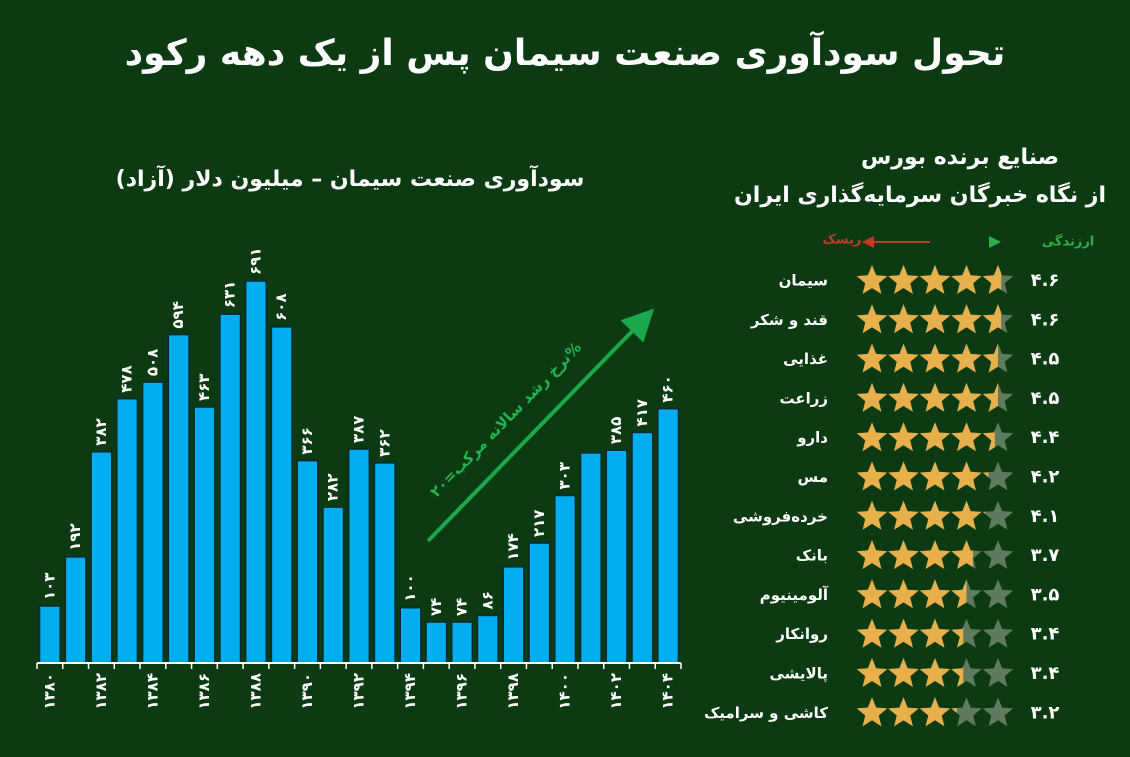 The height and width of the screenshot is (757, 1130). Describe the element at coordinates (204, 691) in the screenshot. I see `x-tick-label: ۱۳۸۶` at that location.